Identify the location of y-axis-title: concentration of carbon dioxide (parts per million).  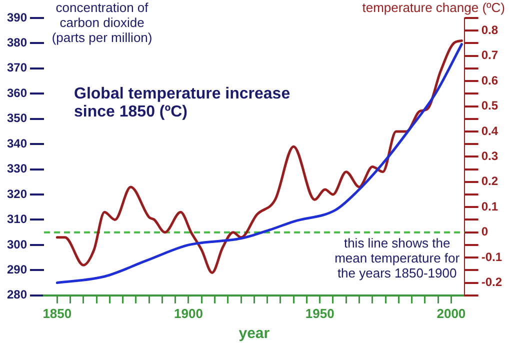
(102, 23).